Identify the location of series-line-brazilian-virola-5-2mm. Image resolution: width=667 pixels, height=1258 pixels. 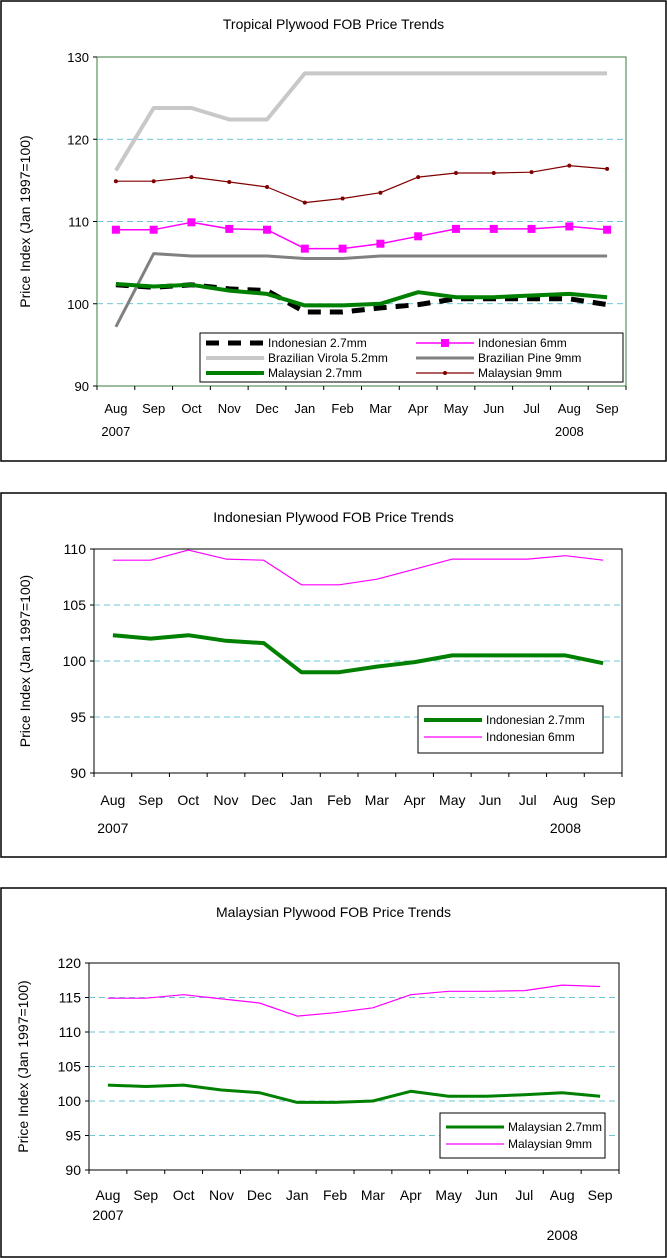
(361, 121).